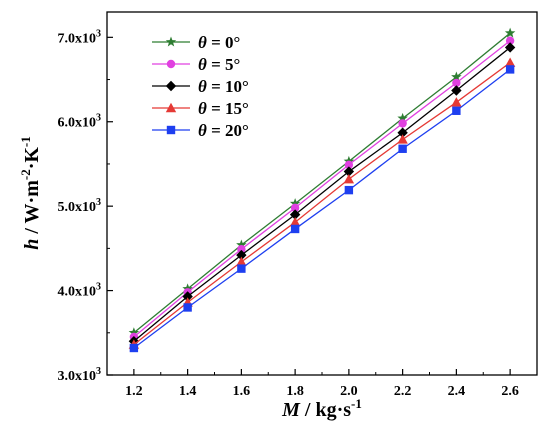 The height and width of the screenshot is (430, 550). I want to click on legend-label-value: = 15°, so click(228, 108).